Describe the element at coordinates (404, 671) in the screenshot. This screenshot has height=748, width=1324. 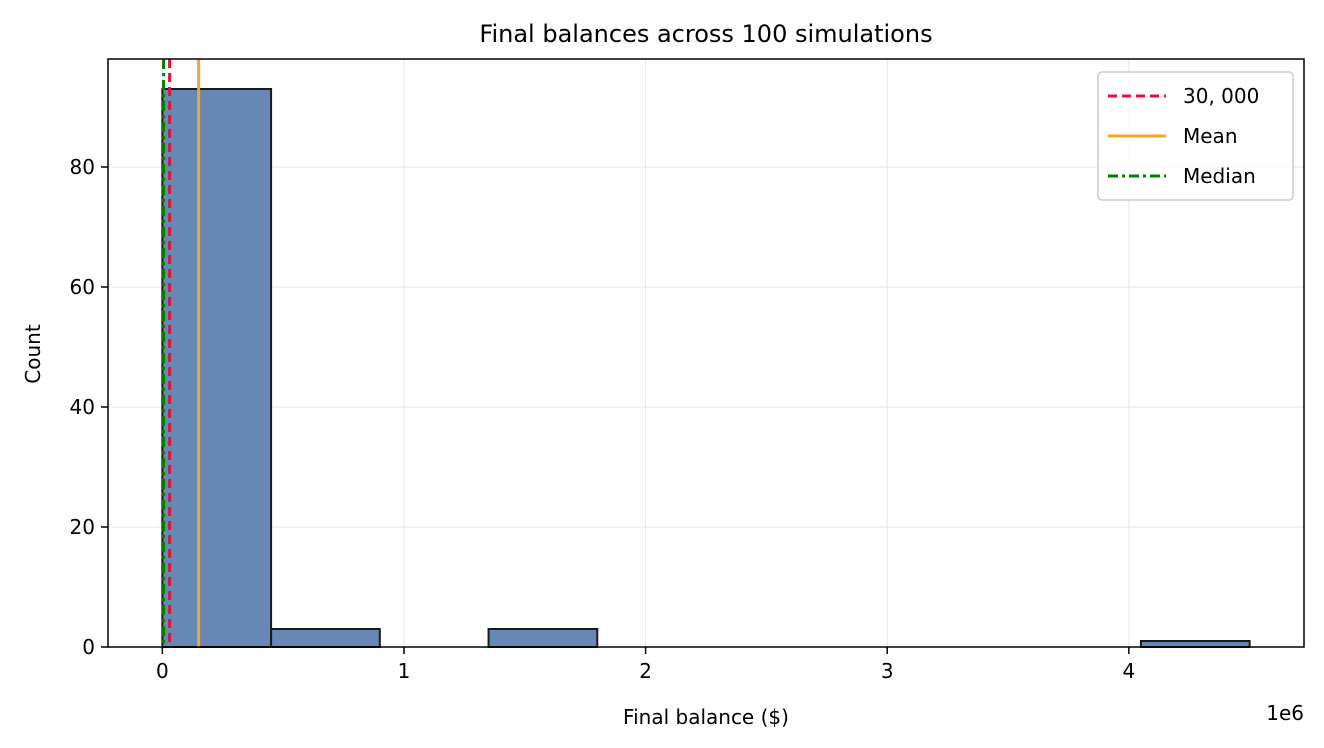
I see `x-tick-label: 1` at that location.